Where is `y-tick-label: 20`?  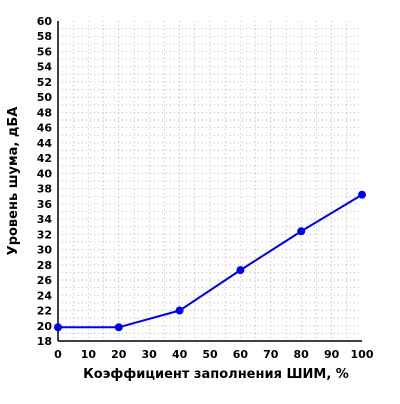 y-tick-label: 20 is located at coordinates (45, 326).